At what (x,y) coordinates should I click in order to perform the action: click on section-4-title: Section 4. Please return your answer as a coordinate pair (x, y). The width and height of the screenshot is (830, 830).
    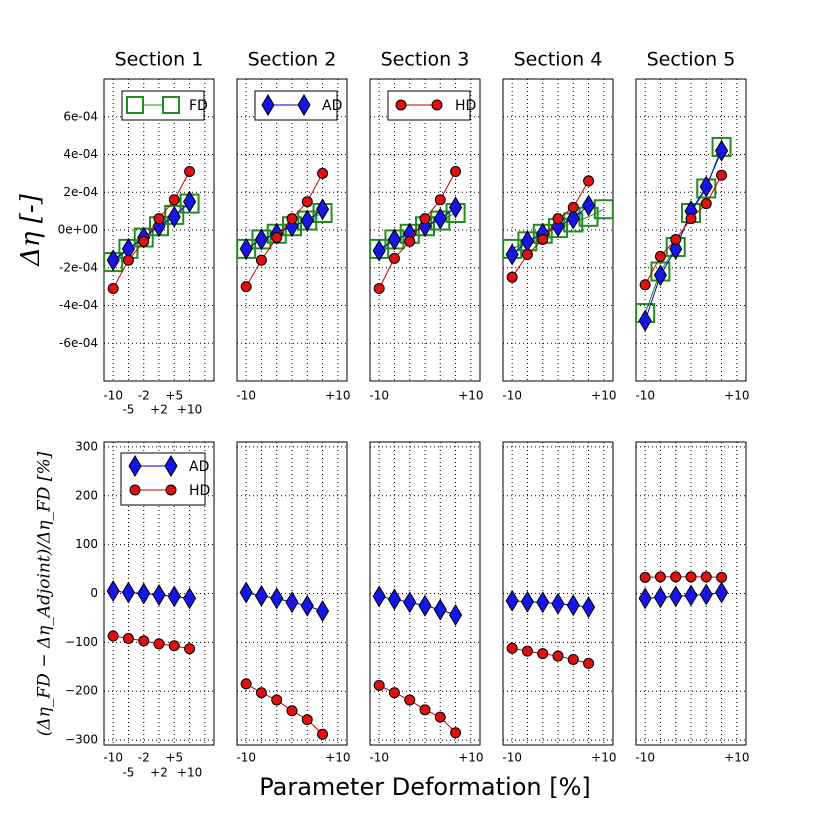
    Looking at the image, I should click on (558, 60).